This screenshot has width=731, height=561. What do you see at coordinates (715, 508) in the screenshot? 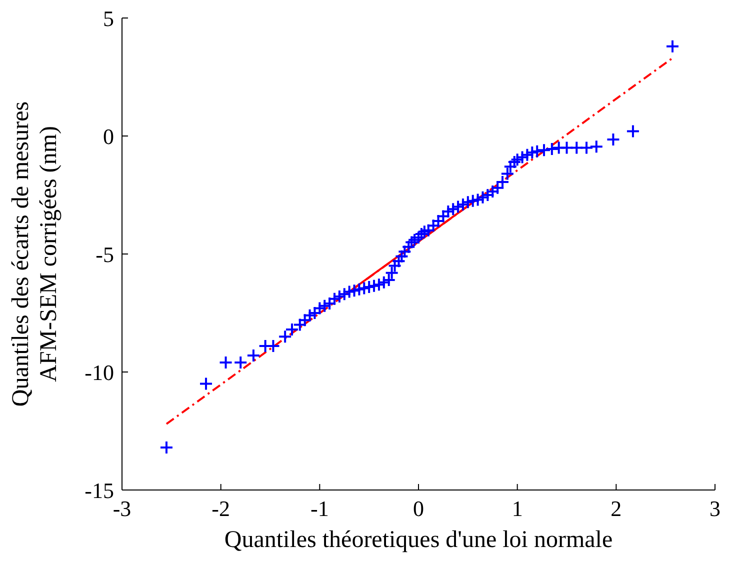
I see `x-tick-label: 3` at bounding box center [715, 508].